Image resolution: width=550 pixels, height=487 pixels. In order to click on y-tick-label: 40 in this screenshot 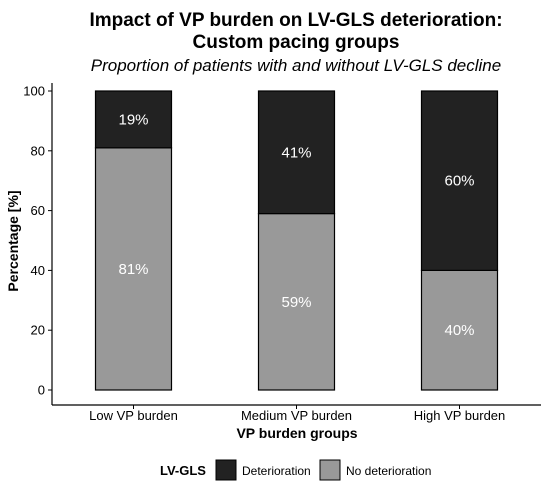, I will do `click(38, 270)`.